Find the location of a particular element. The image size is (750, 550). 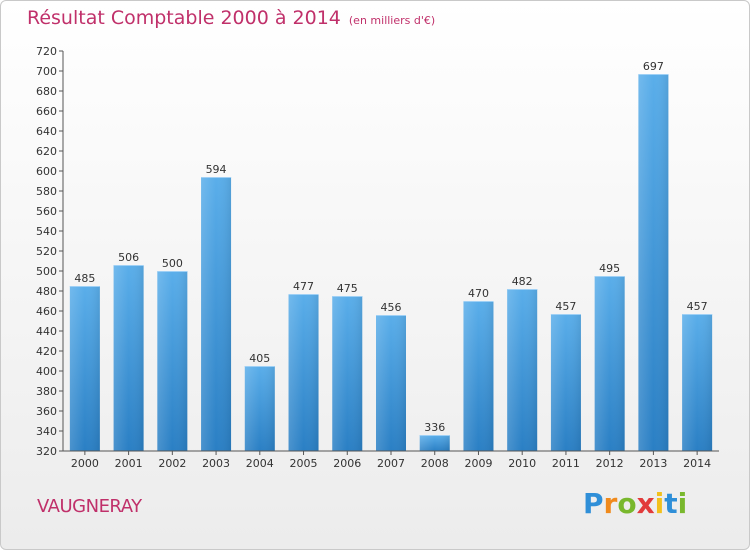

commune-name: VAUGNERAY is located at coordinates (89, 506).